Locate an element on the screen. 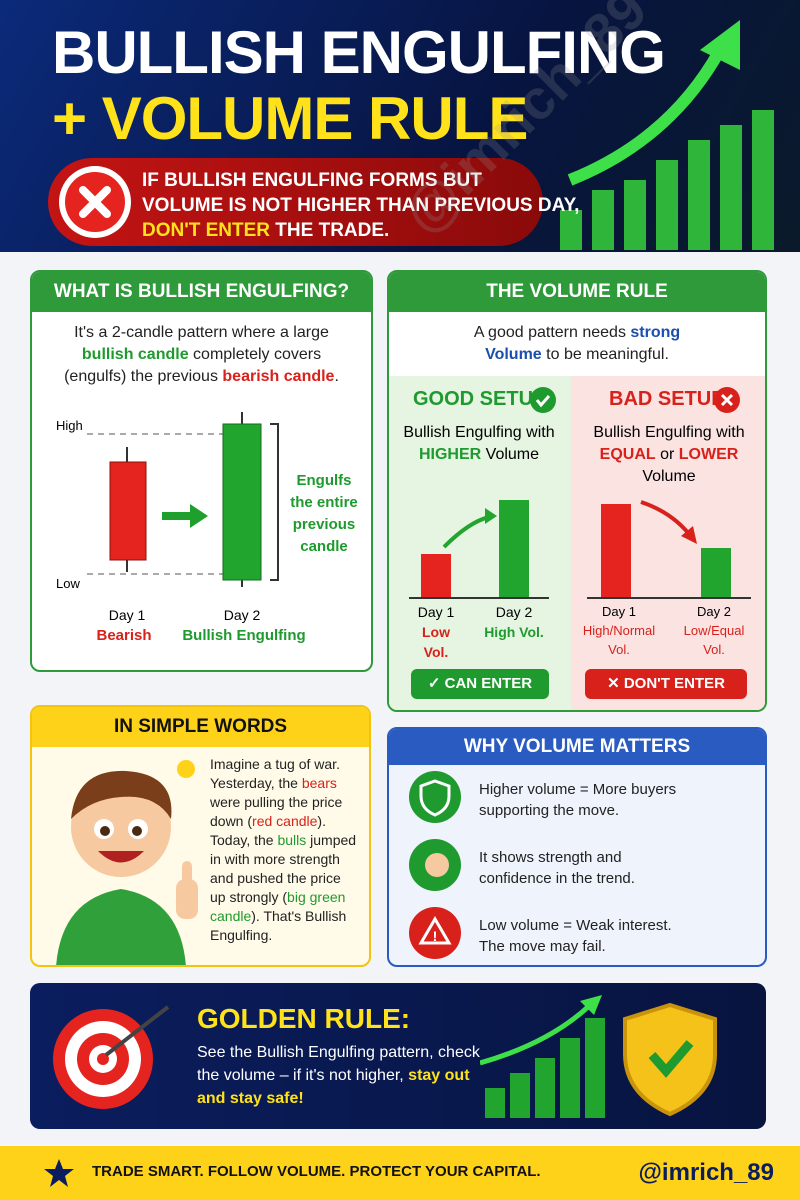 This screenshot has width=800, height=1200. warning-end: THE TRADE. is located at coordinates (330, 230).